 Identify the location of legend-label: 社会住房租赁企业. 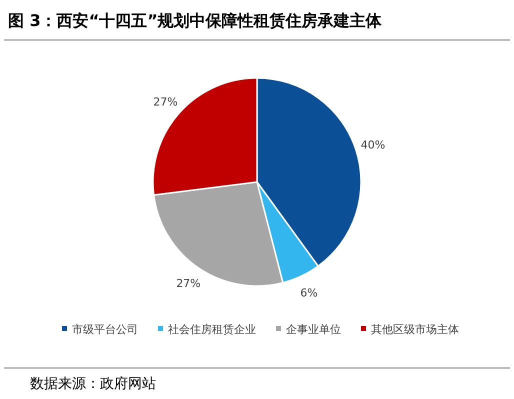
(212, 329).